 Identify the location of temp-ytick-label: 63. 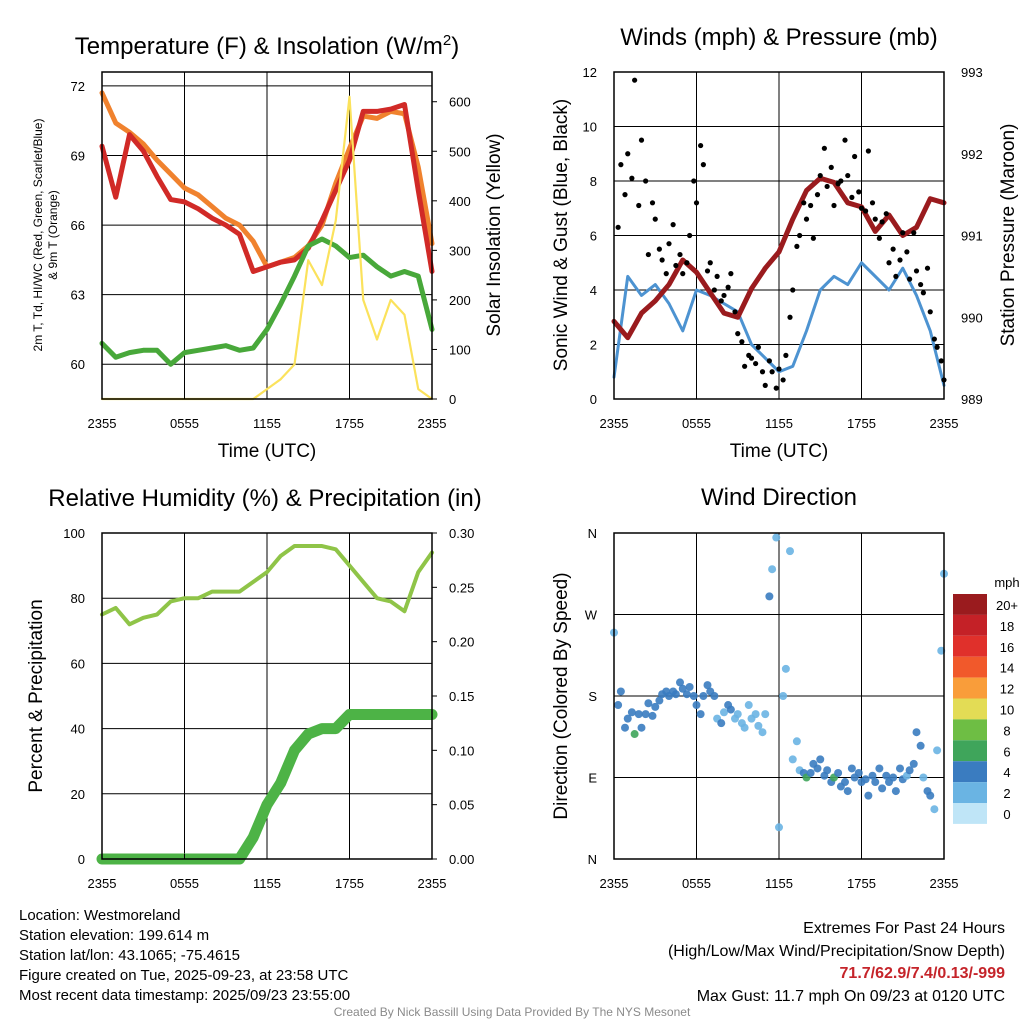
(78, 295).